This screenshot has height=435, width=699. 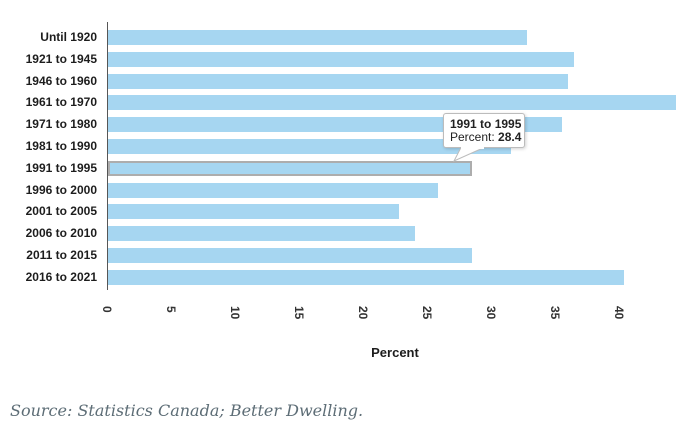 What do you see at coordinates (253, 212) in the screenshot?
I see `bar-2001-to-2005` at bounding box center [253, 212].